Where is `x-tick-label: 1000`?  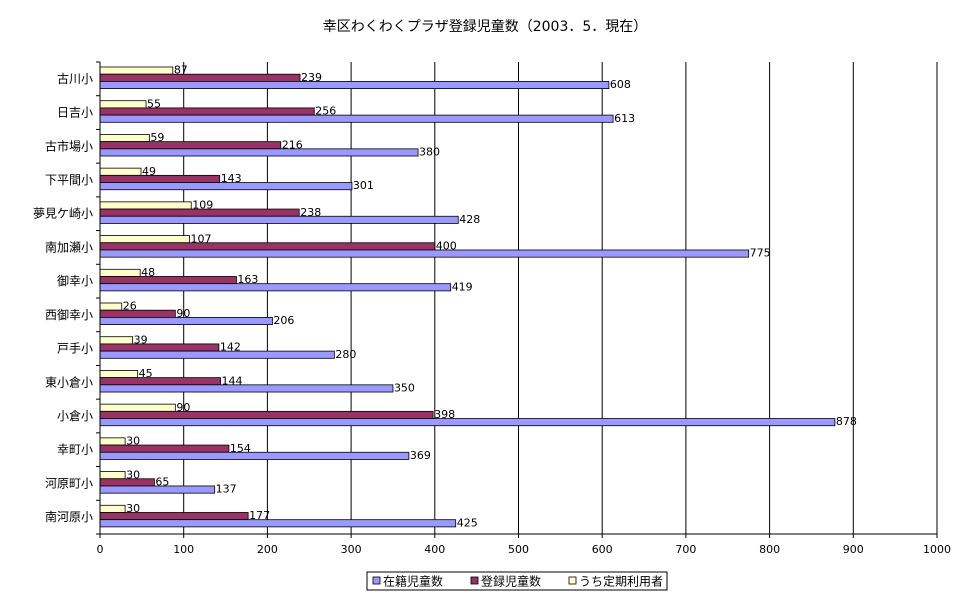
x-tick-label: 1000 is located at coordinates (937, 549).